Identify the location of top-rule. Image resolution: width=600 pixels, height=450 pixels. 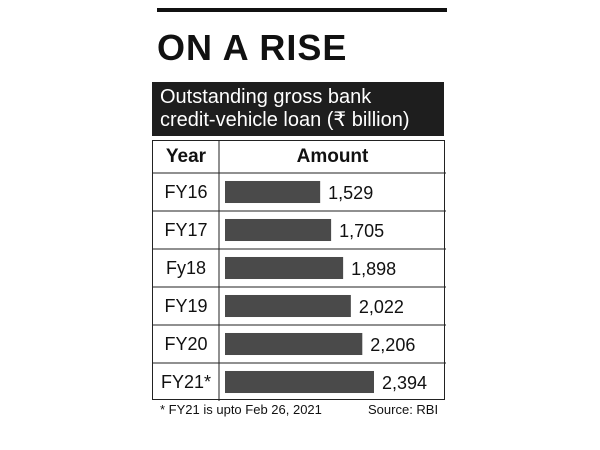
(302, 10).